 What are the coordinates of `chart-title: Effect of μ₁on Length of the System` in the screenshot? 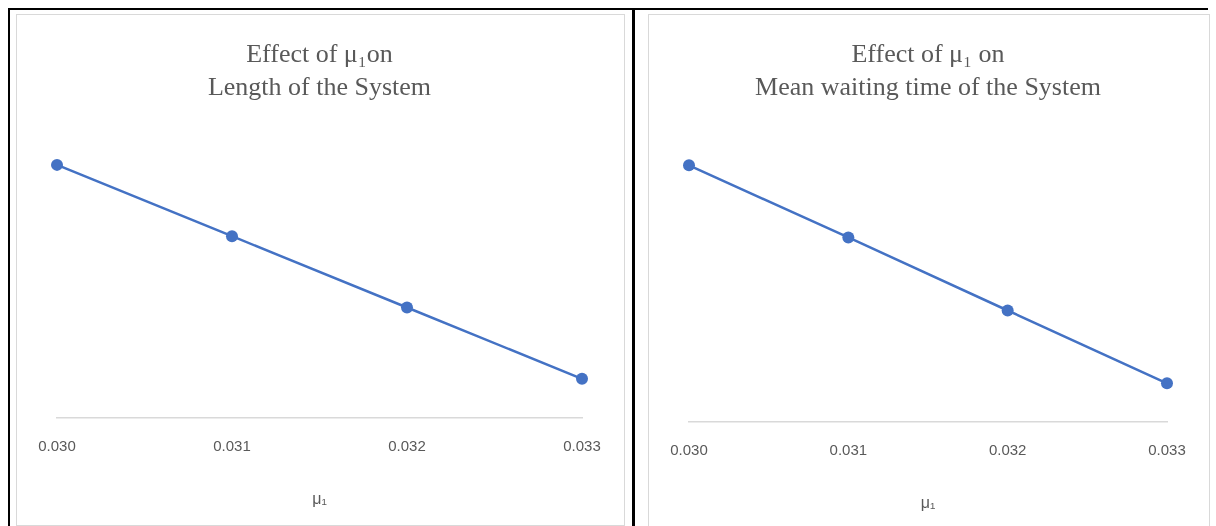 It's located at (319, 70).